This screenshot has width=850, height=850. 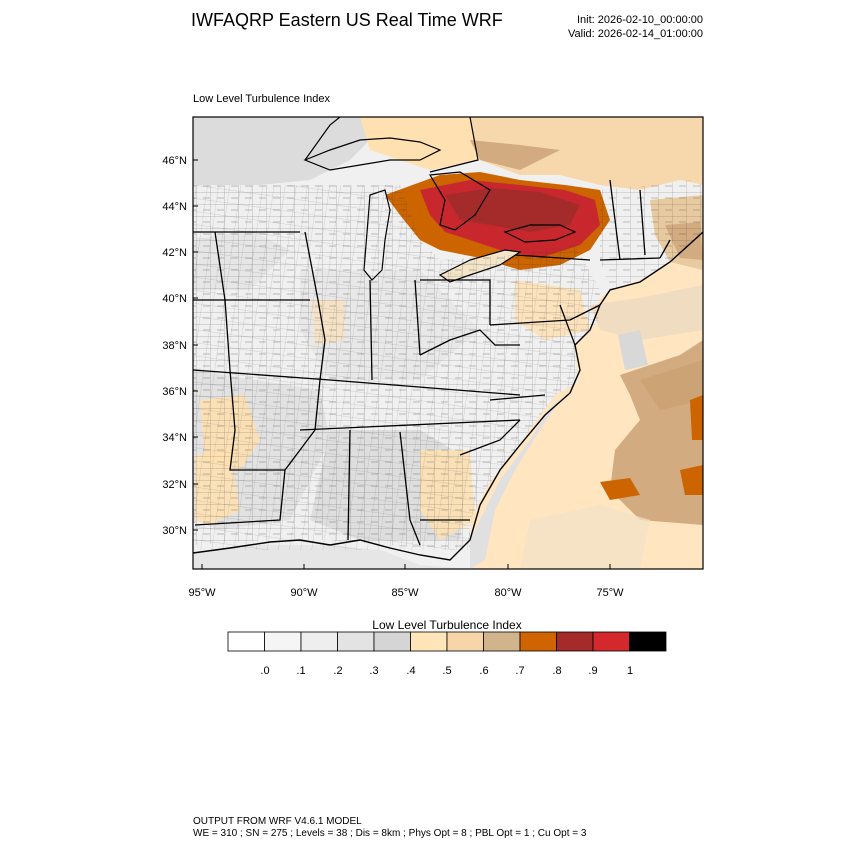 What do you see at coordinates (304, 593) in the screenshot?
I see `lon-label: 90°W` at bounding box center [304, 593].